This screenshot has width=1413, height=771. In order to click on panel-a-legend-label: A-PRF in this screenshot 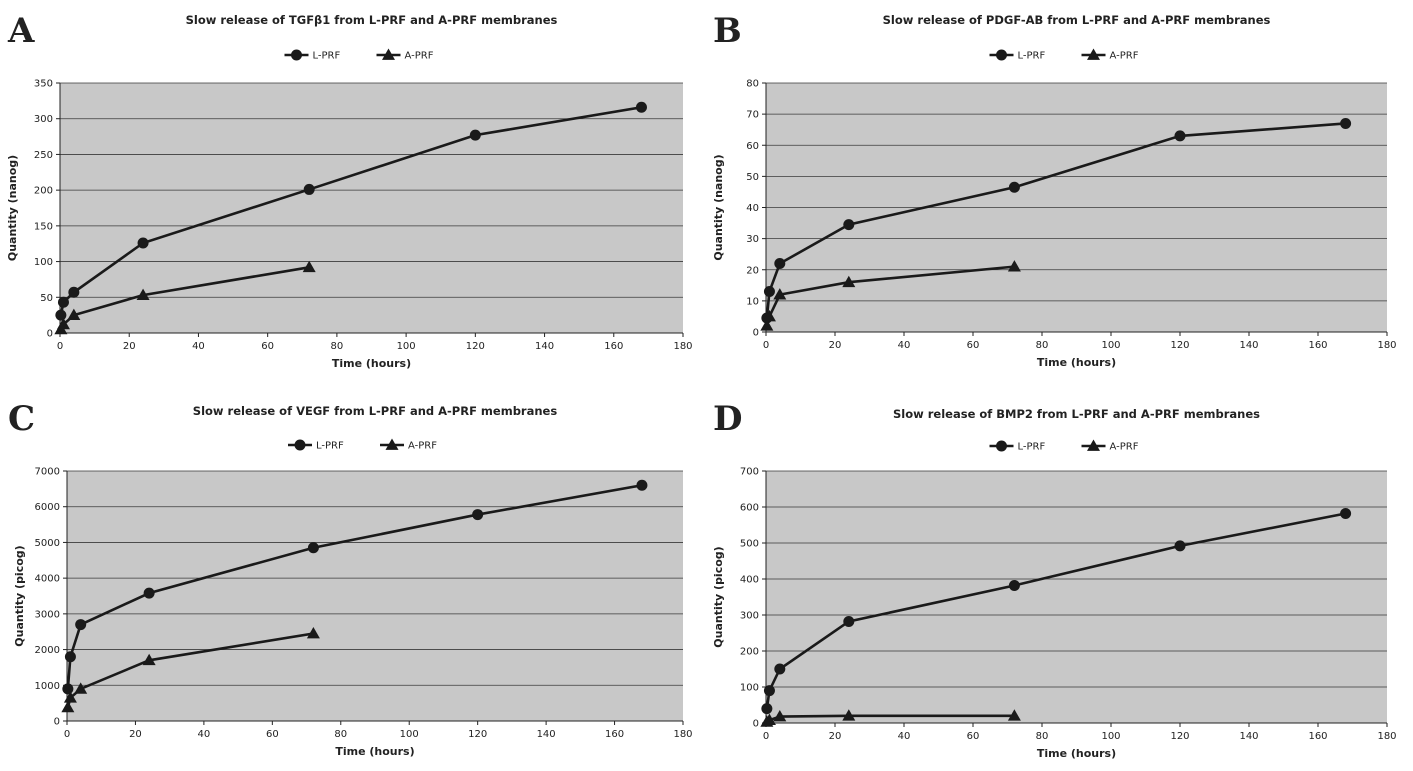, I will do `click(419, 56)`.